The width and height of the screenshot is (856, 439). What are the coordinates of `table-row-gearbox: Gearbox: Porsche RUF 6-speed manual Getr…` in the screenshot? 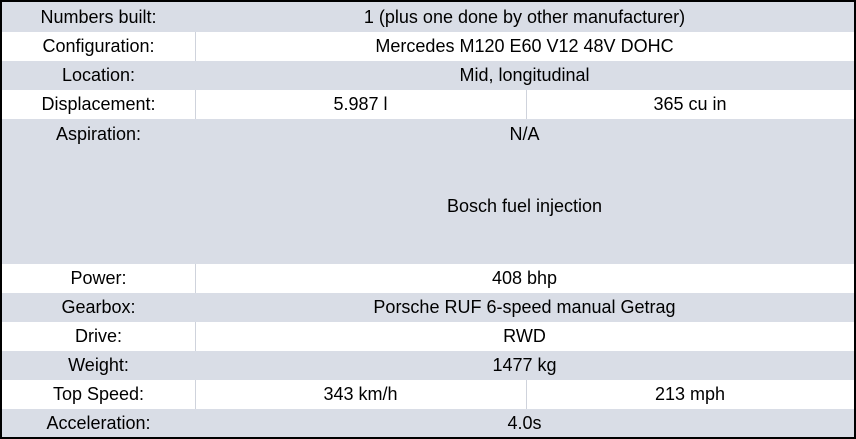 It's located at (428, 307).